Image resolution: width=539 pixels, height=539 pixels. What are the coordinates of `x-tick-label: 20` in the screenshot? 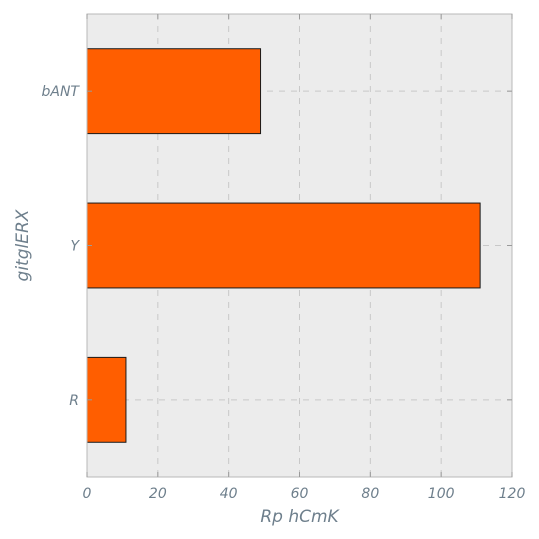 It's located at (158, 494).